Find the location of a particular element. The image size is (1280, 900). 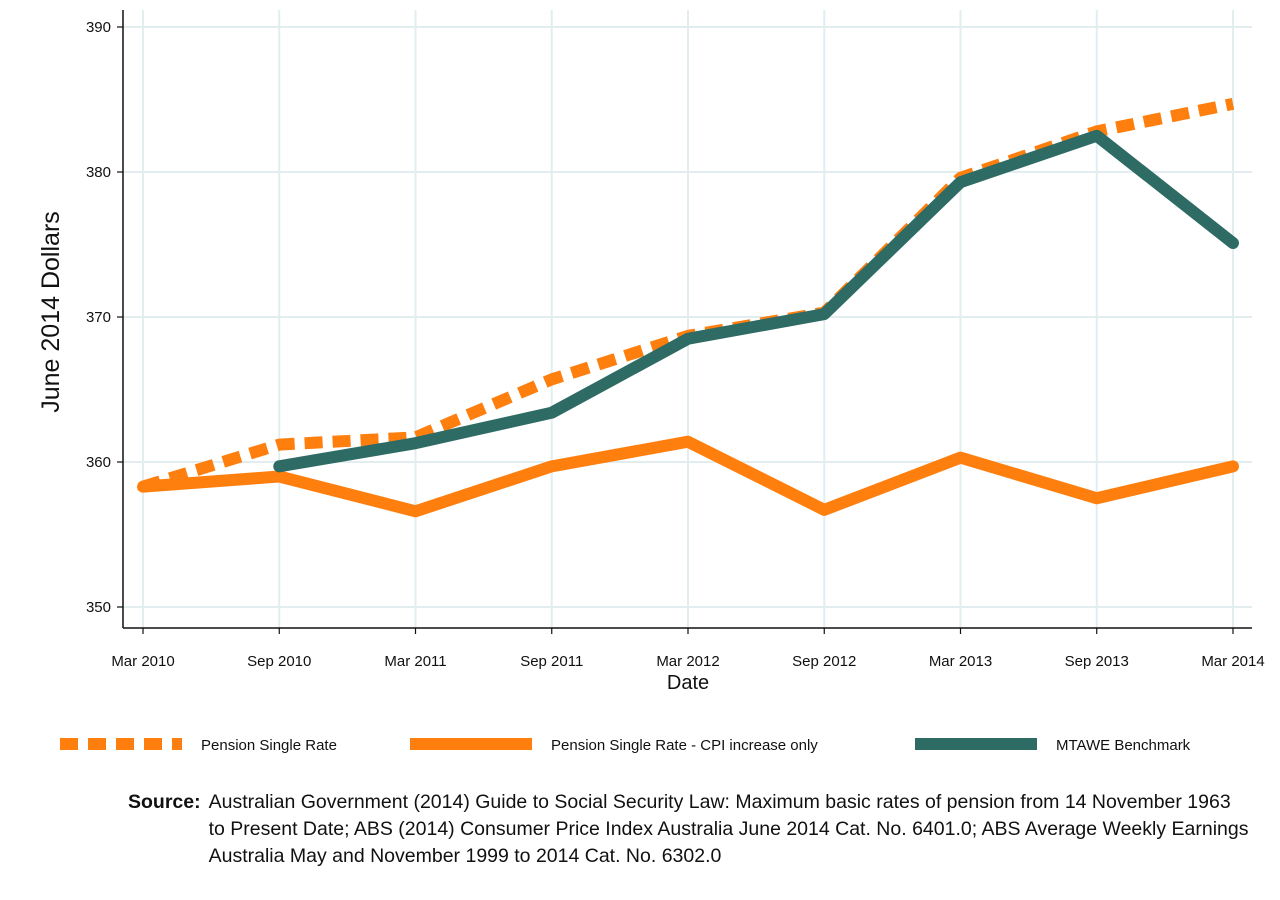

y-tick-label: 360 is located at coordinates (98, 462).